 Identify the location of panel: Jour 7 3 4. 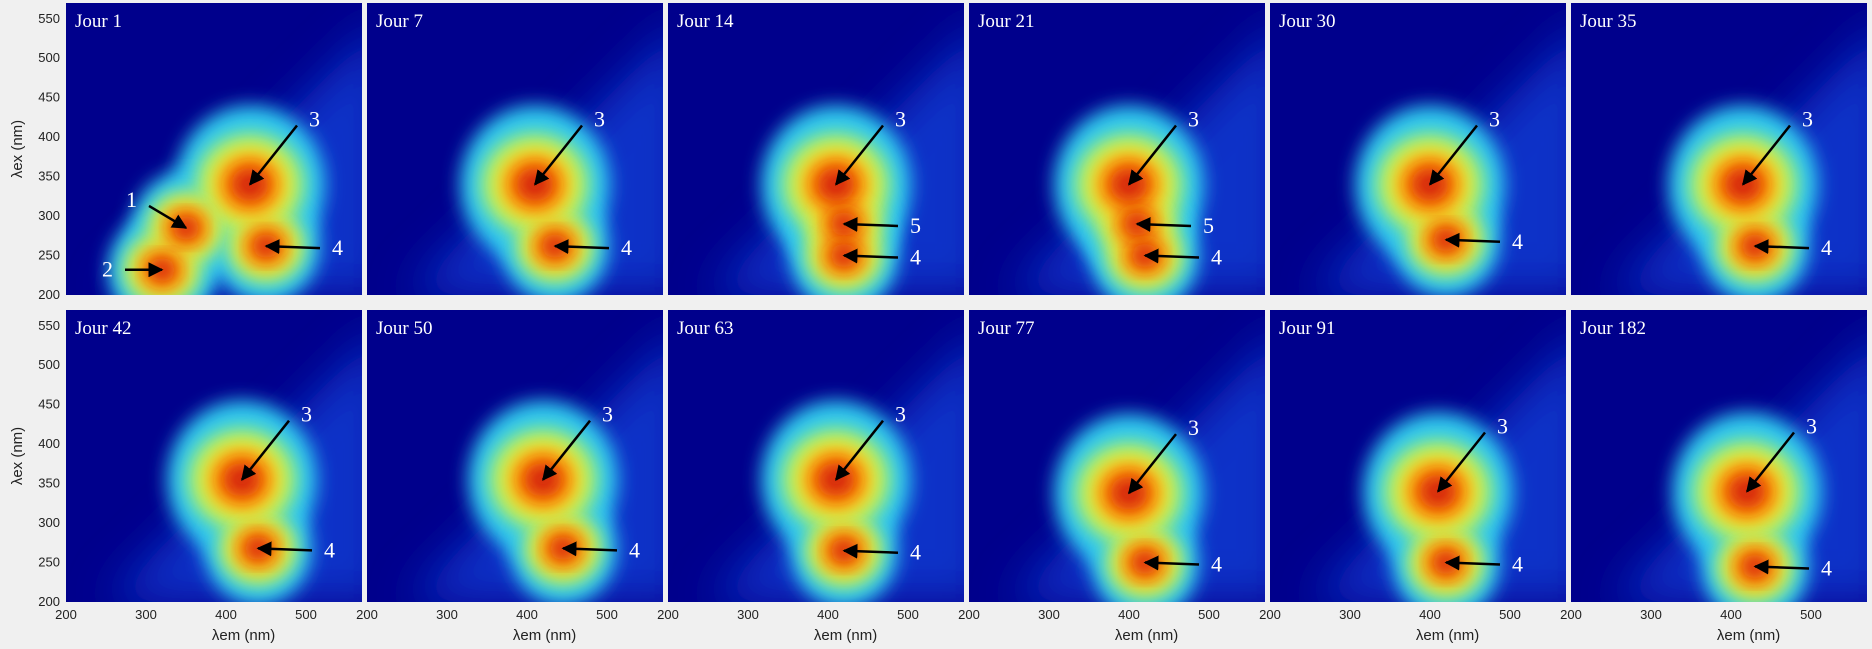
(515, 149).